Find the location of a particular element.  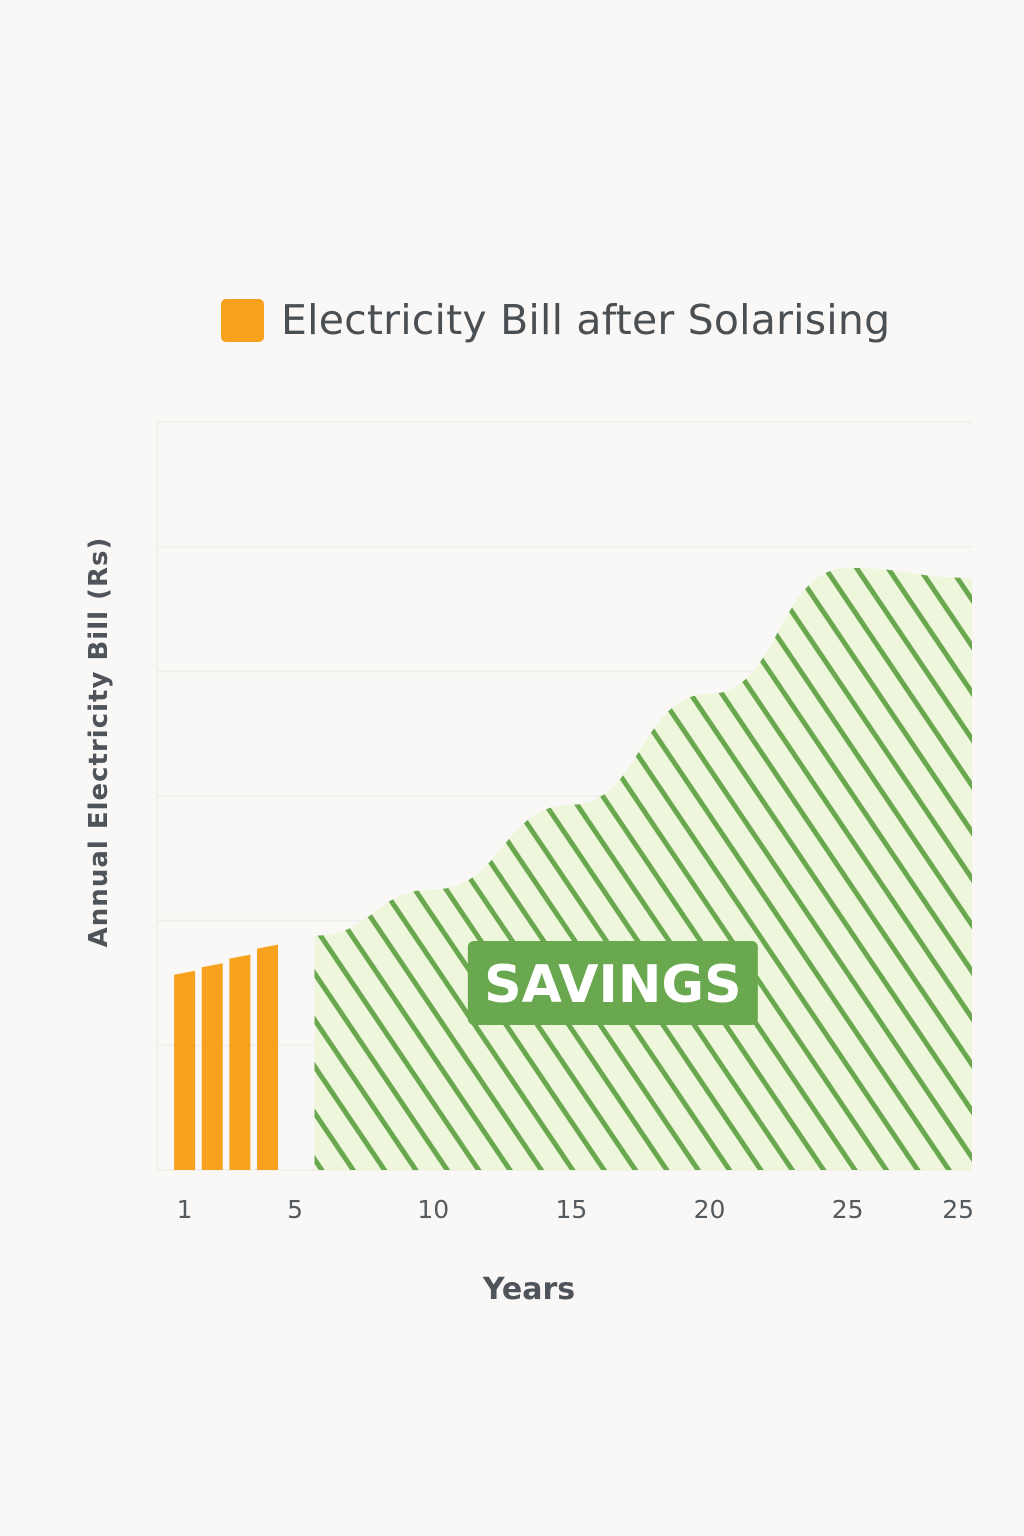

x-tick-label: 1 is located at coordinates (185, 1209).